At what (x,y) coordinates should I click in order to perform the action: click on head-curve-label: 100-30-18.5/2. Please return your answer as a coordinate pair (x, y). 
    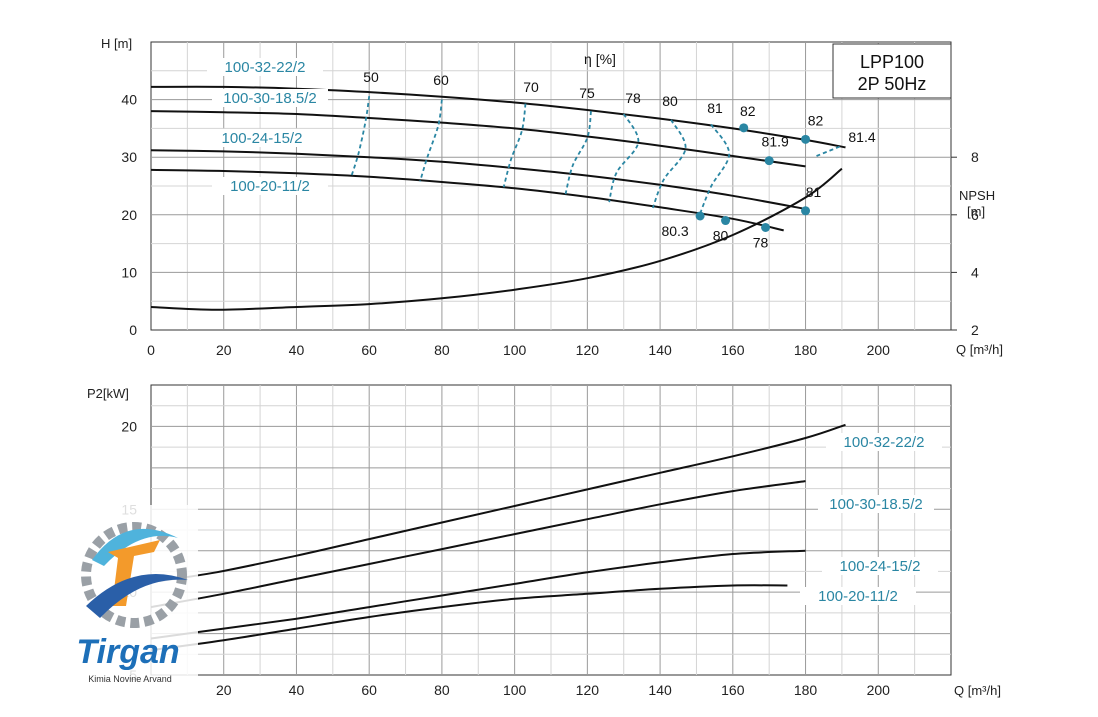
    Looking at the image, I should click on (269, 98).